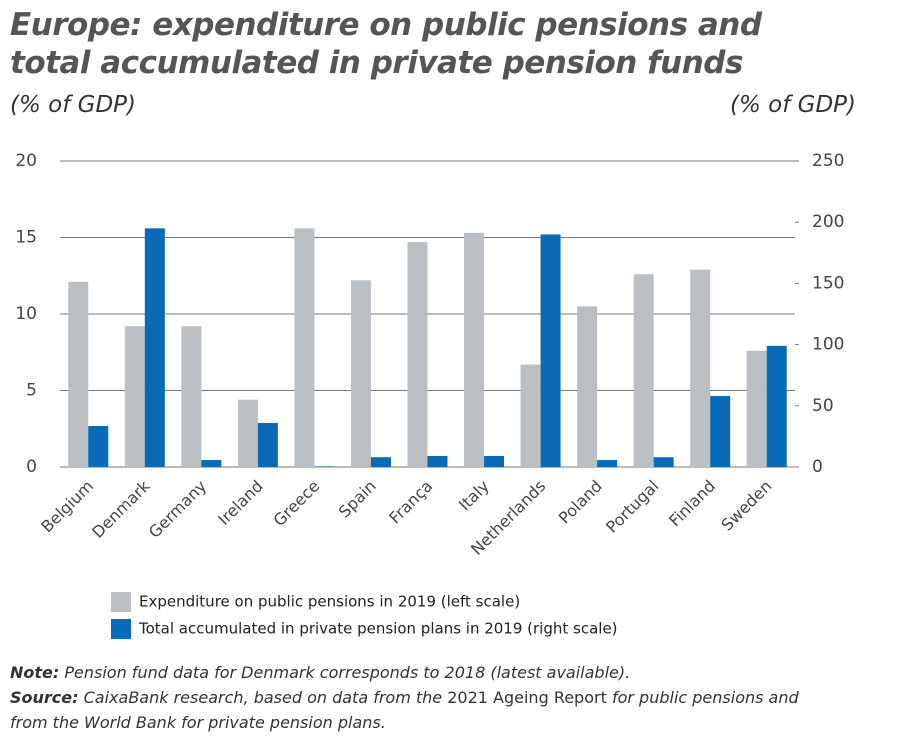  What do you see at coordinates (121, 509) in the screenshot?
I see `x-tick-label: Denmark` at bounding box center [121, 509].